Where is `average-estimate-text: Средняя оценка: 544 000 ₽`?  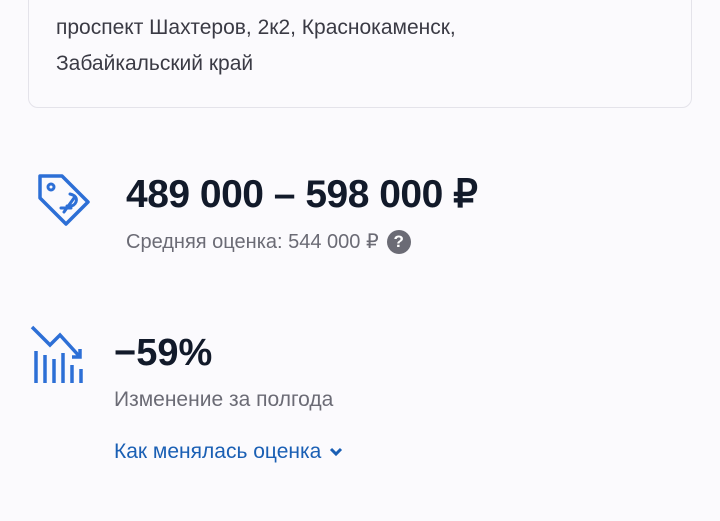 average-estimate-text: Средняя оценка: 544 000 ₽ is located at coordinates (252, 242).